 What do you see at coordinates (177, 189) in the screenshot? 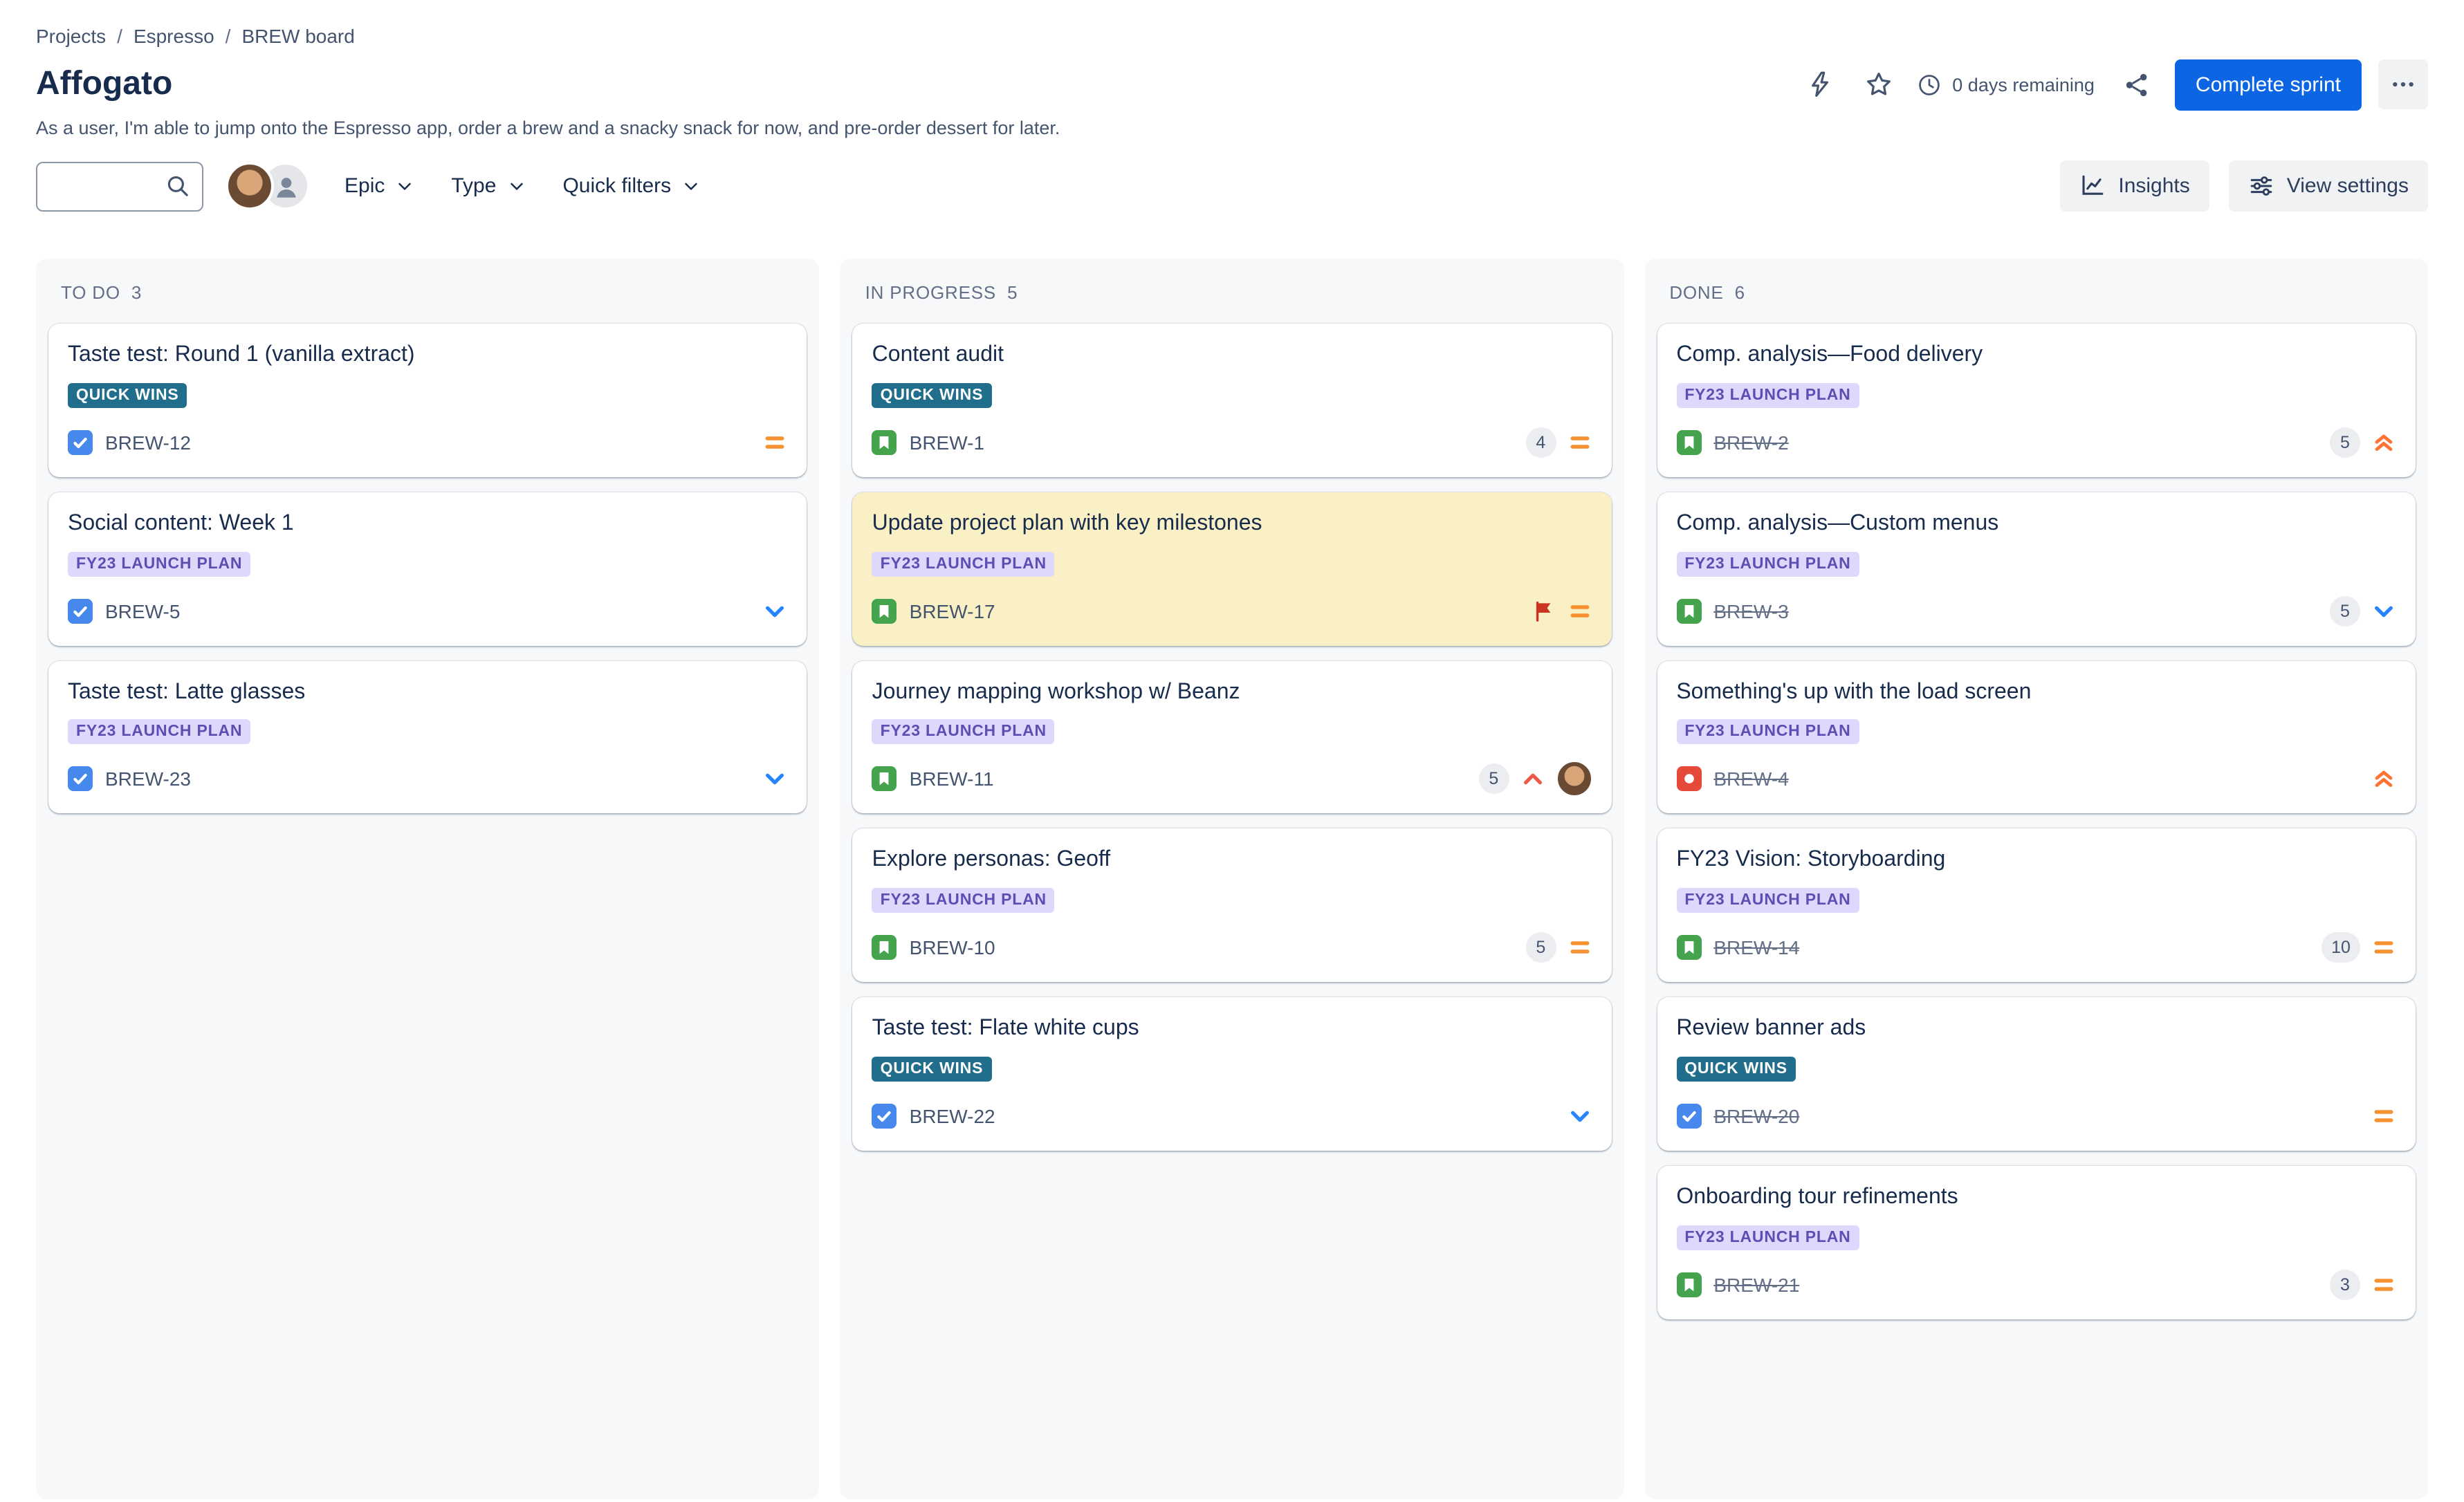
I see `search-icon` at bounding box center [177, 189].